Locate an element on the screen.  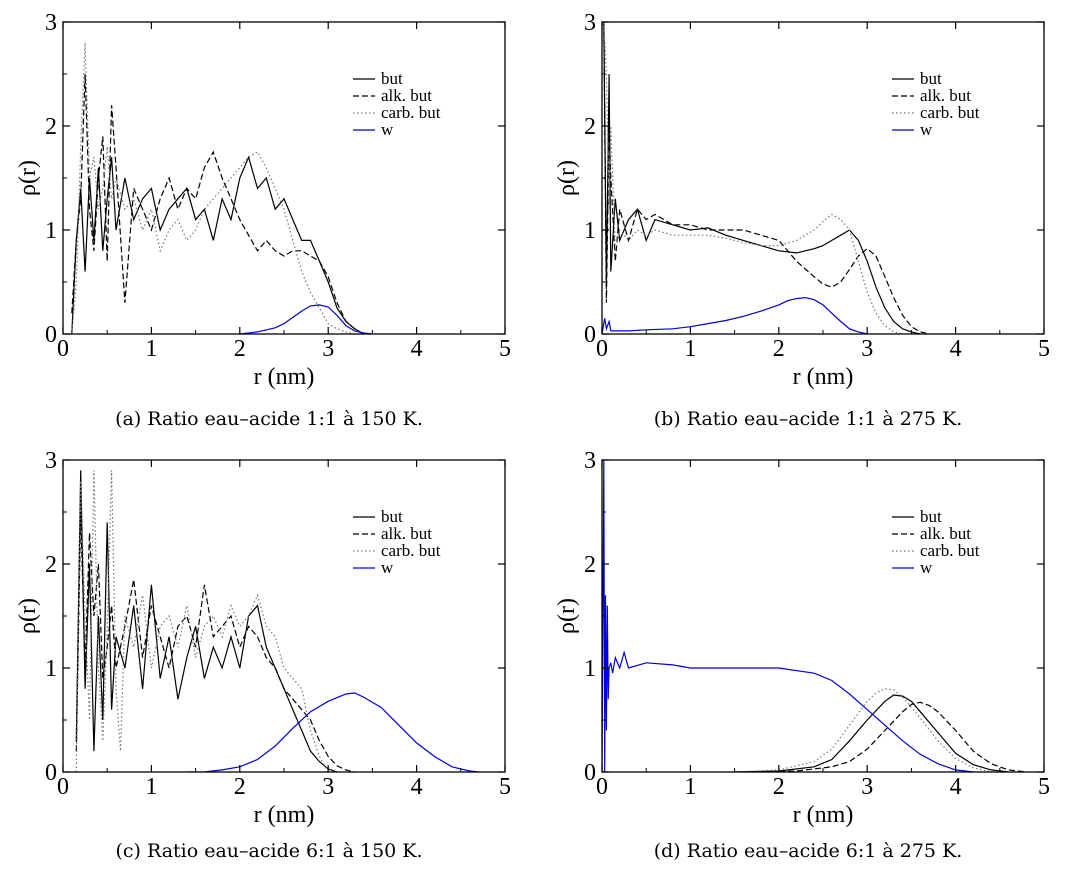
caption-b: (b) Ratio eau–acide 1:1 à 275 K. is located at coordinates (808, 419).